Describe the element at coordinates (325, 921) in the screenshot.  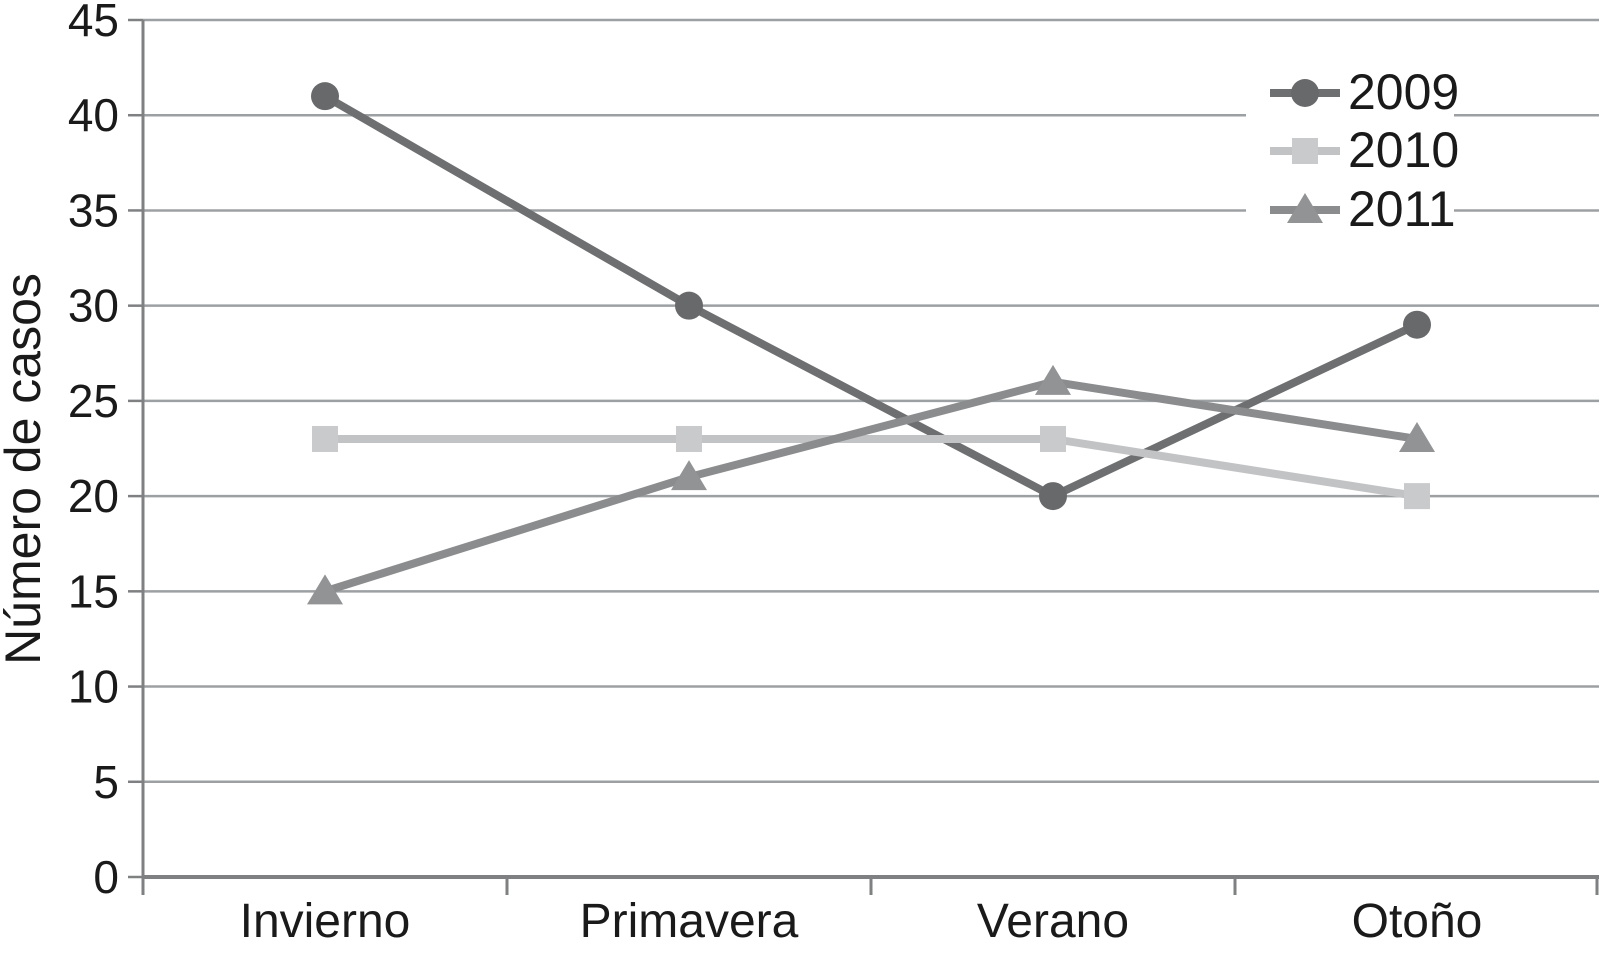
I see `x-axis-label-Invierno: Invierno` at that location.